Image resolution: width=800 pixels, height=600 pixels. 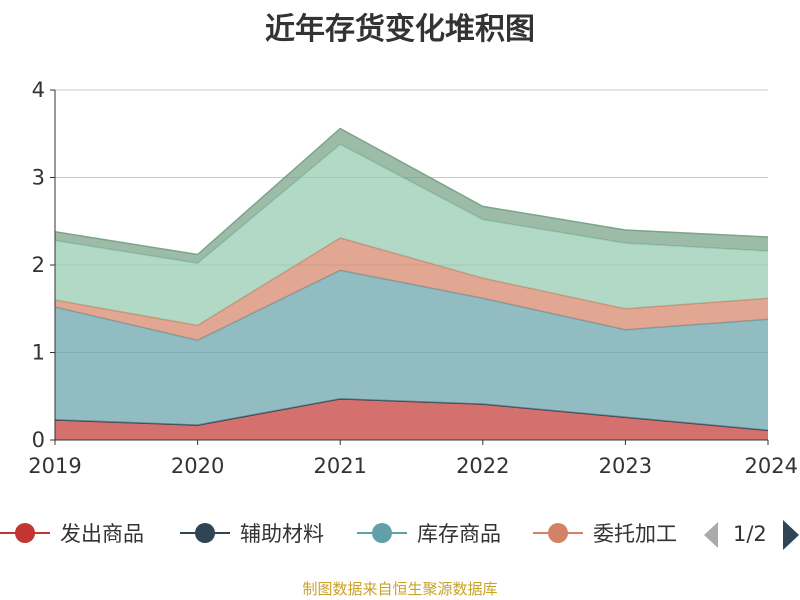 What do you see at coordinates (635, 534) in the screenshot?
I see `legend-label: 委托加工` at bounding box center [635, 534].